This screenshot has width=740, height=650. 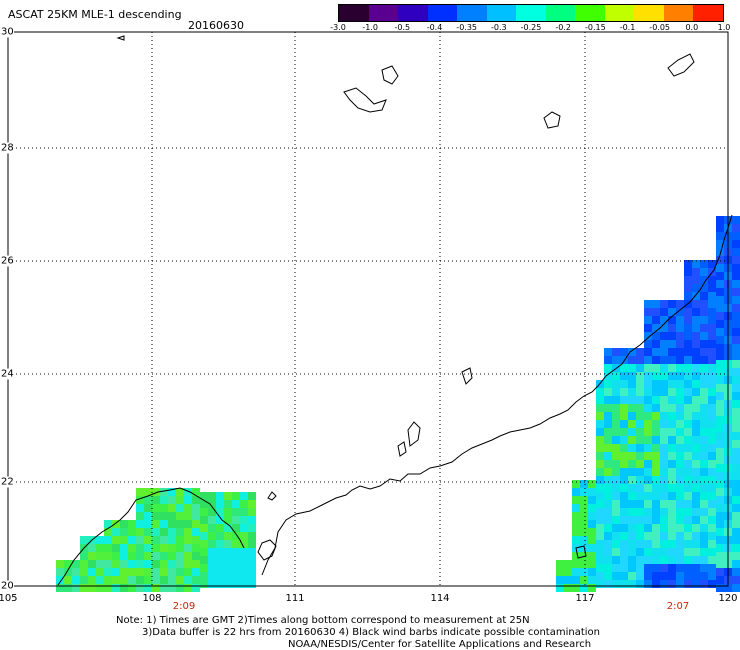 What do you see at coordinates (467, 27) in the screenshot?
I see `legend-label-4: -0.35` at bounding box center [467, 27].